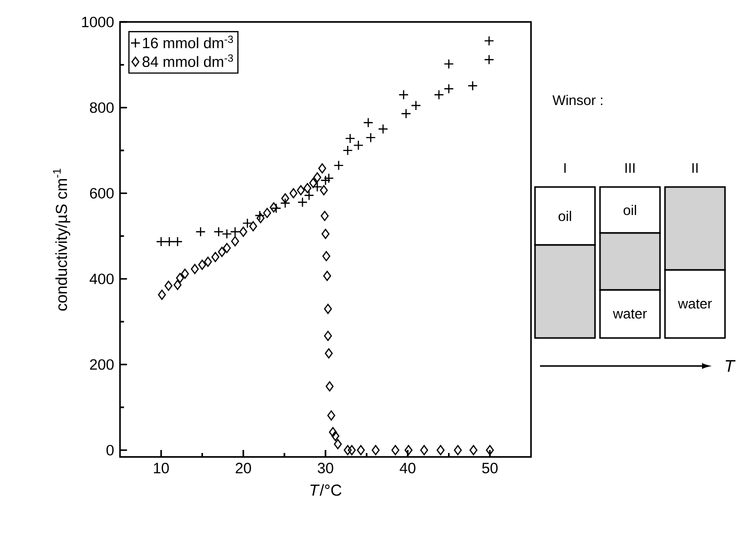 This screenshot has height=538, width=739. I want to click on y-tick-label: 200, so click(102, 364).